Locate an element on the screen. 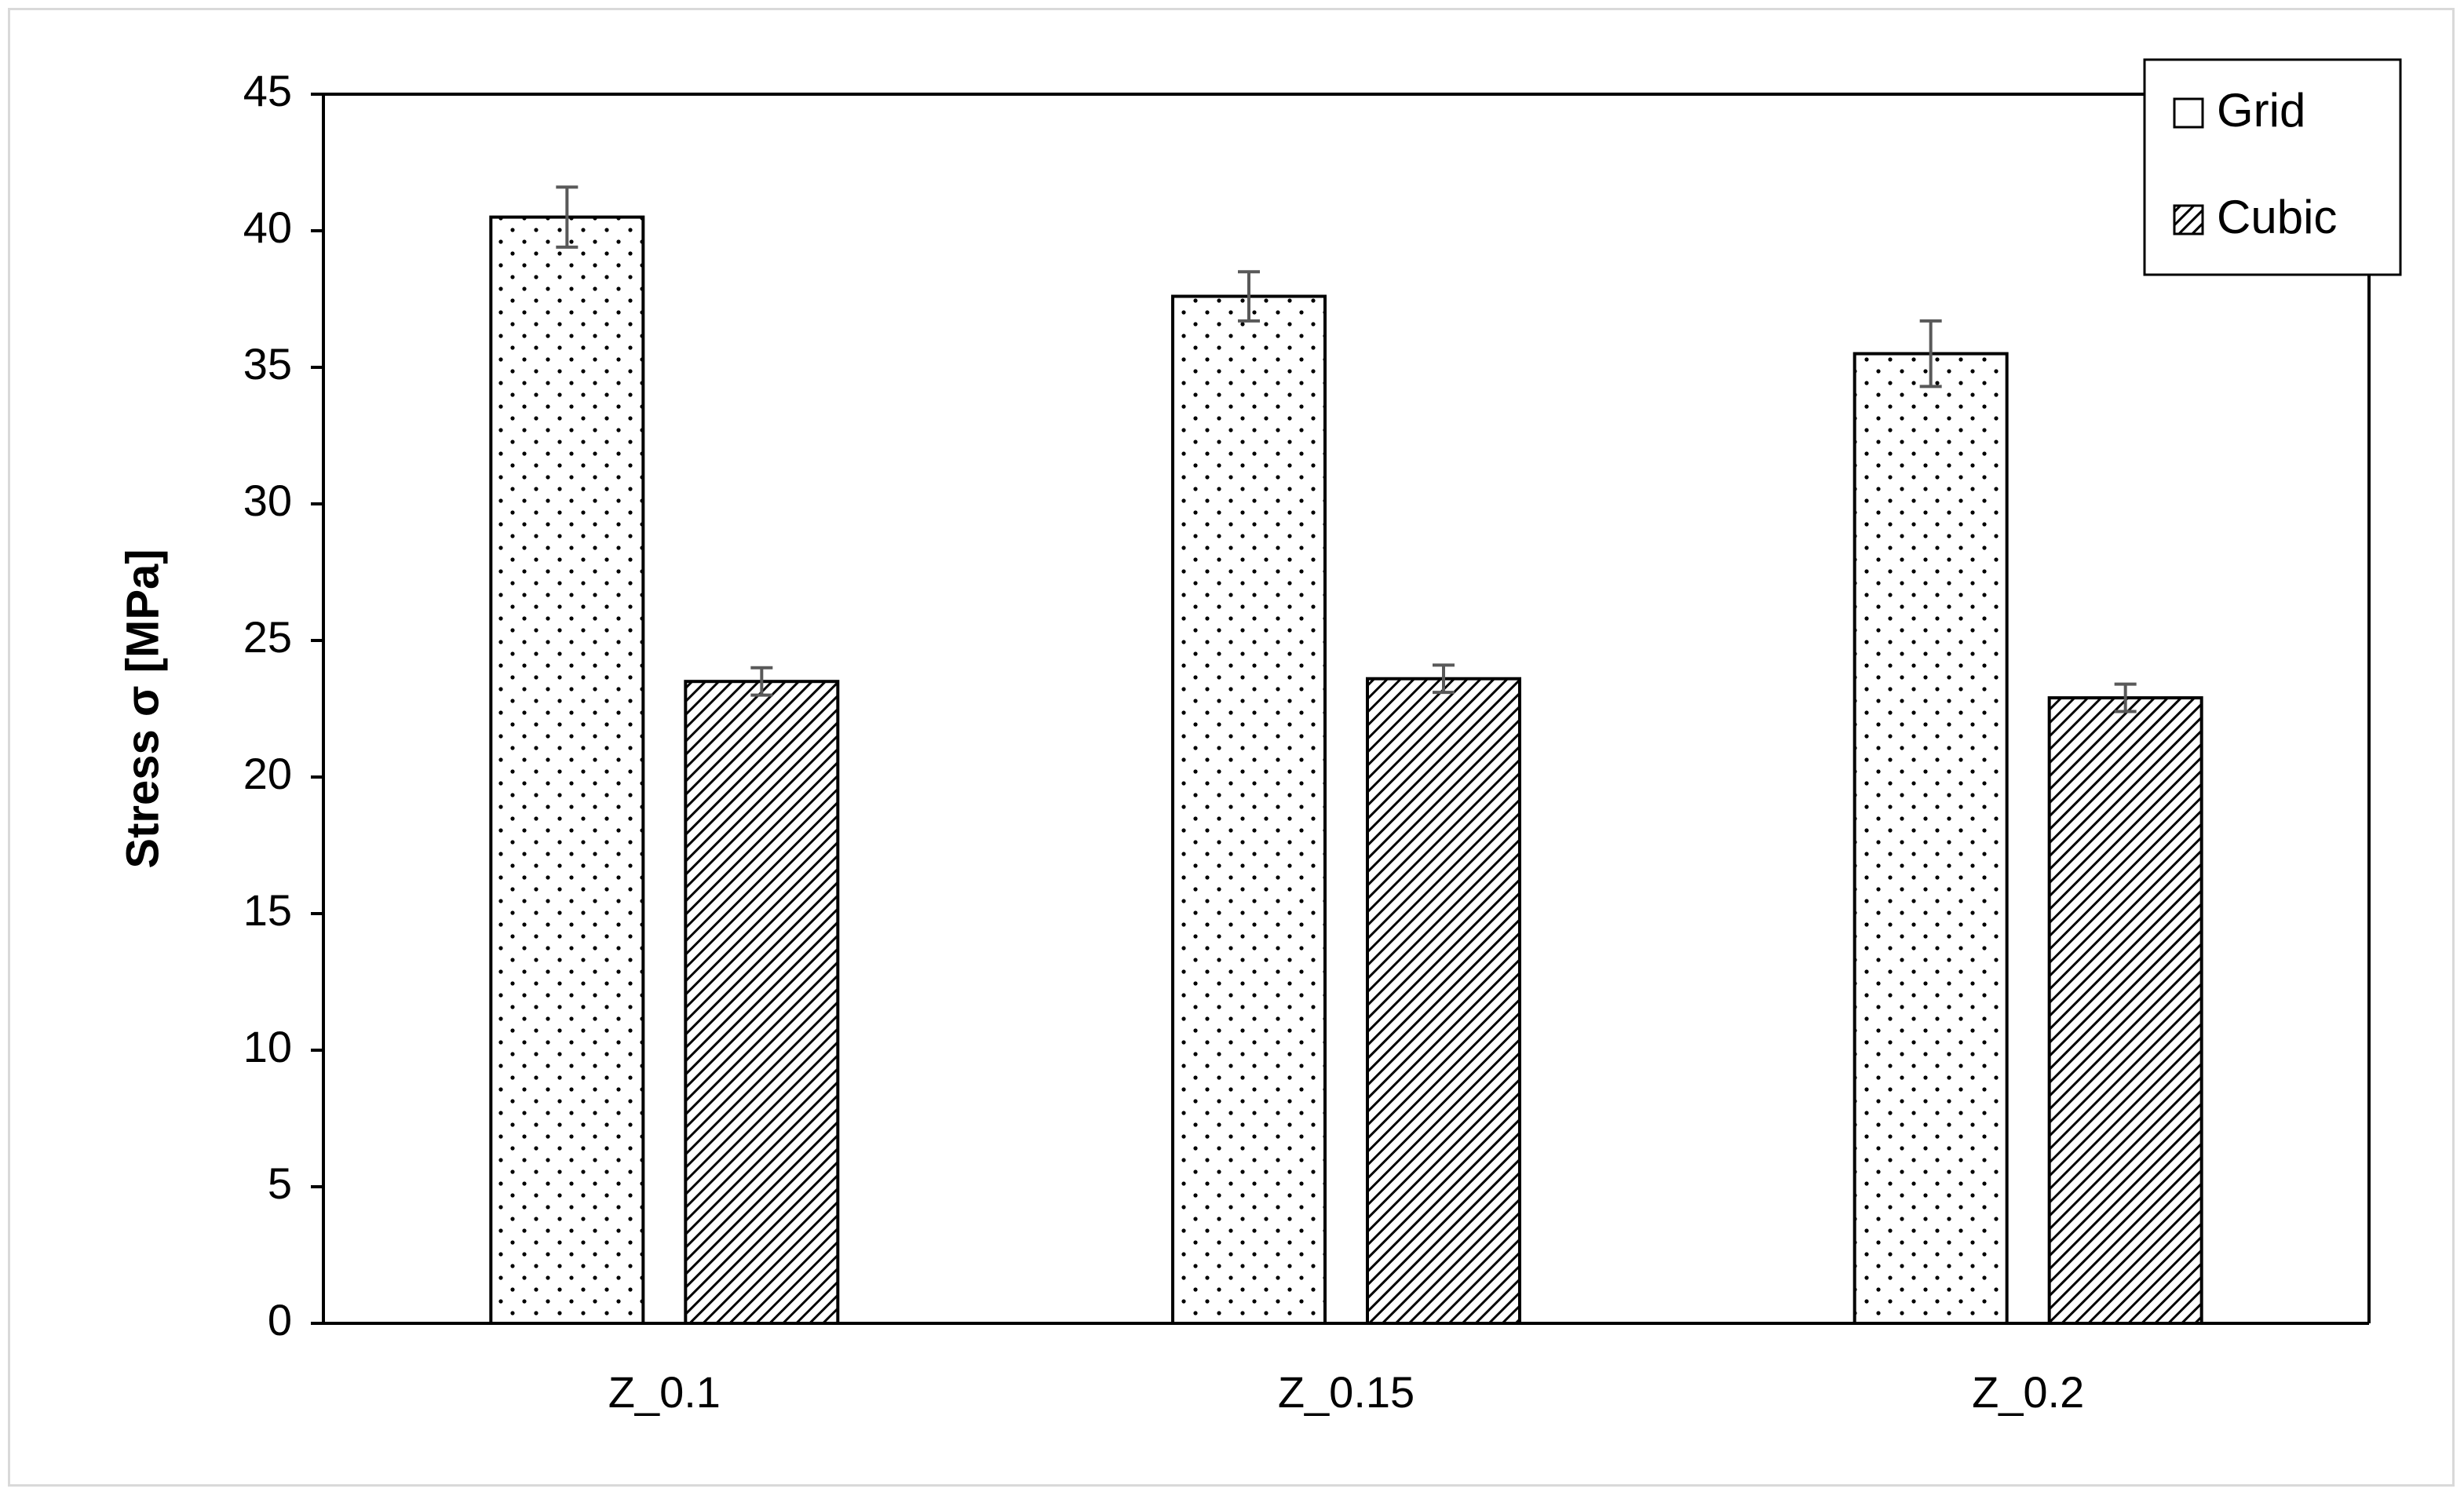 This screenshot has height=1496, width=2464. legend-swatch-cubic is located at coordinates (2188, 220).